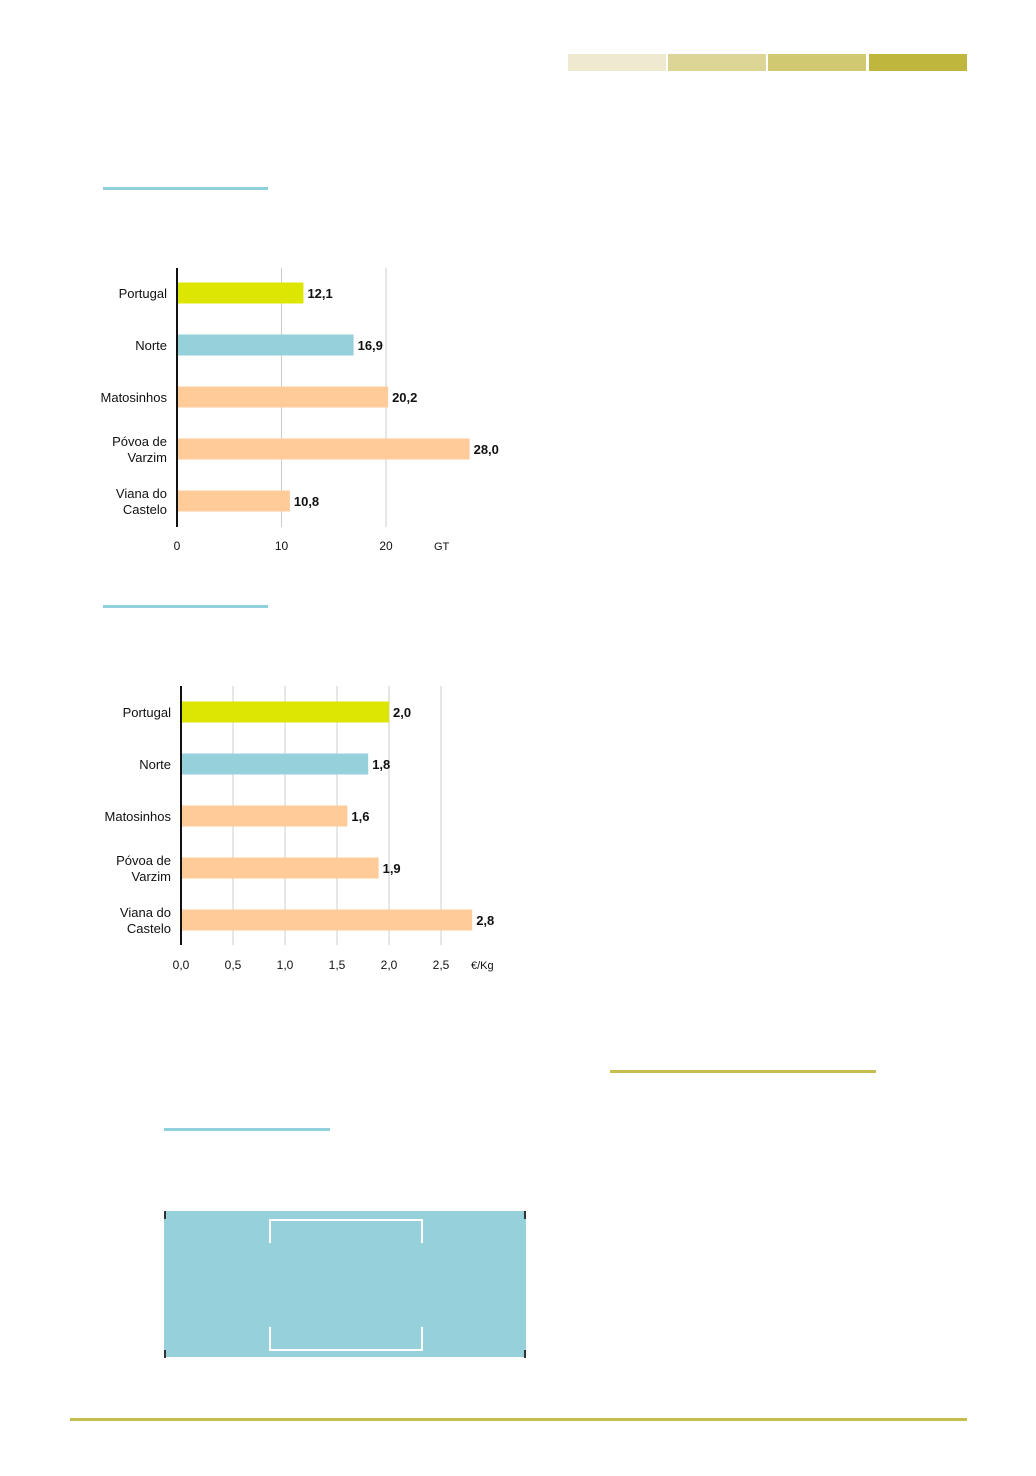  What do you see at coordinates (285, 965) in the screenshot?
I see `tick-label-2: 1,0` at bounding box center [285, 965].